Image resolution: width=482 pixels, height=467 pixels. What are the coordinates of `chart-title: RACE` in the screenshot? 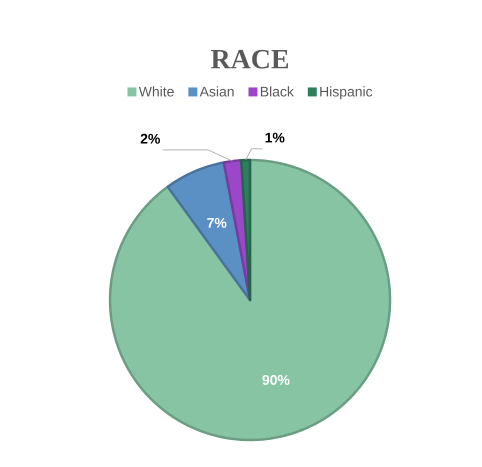 It's located at (249, 59).